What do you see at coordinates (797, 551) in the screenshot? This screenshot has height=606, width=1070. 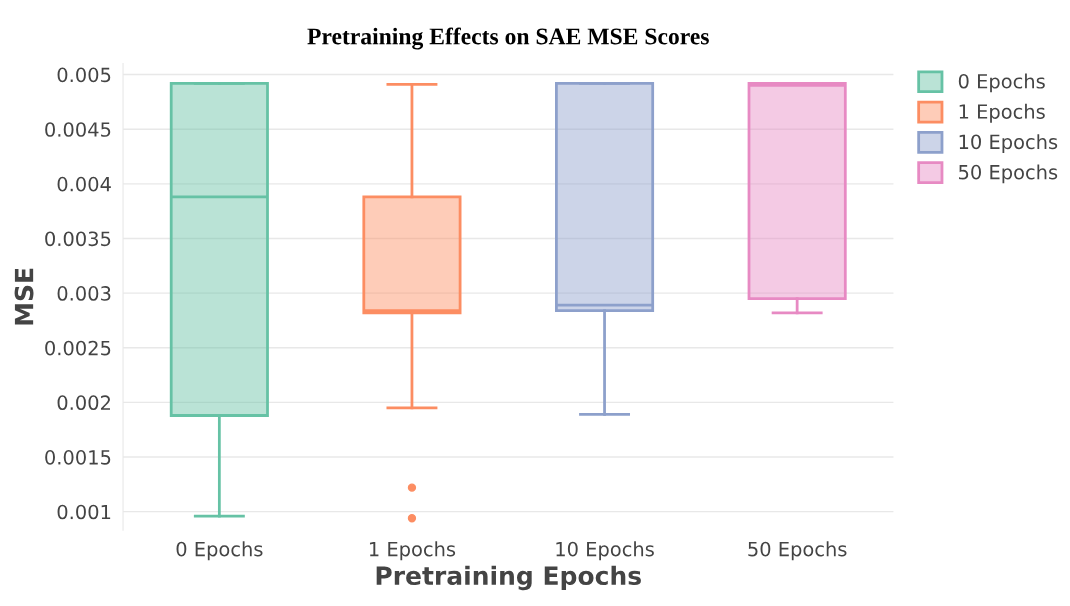 I see `x-tick-label: 50 Epochs` at bounding box center [797, 551].